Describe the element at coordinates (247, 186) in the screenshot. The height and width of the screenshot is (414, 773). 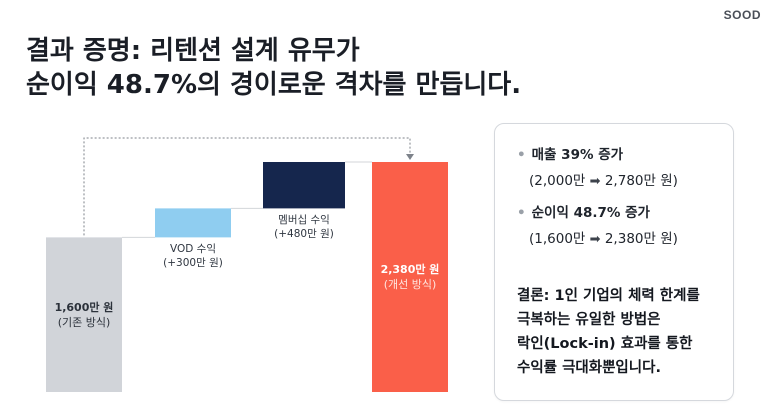
I see `comparison-arrow` at that location.